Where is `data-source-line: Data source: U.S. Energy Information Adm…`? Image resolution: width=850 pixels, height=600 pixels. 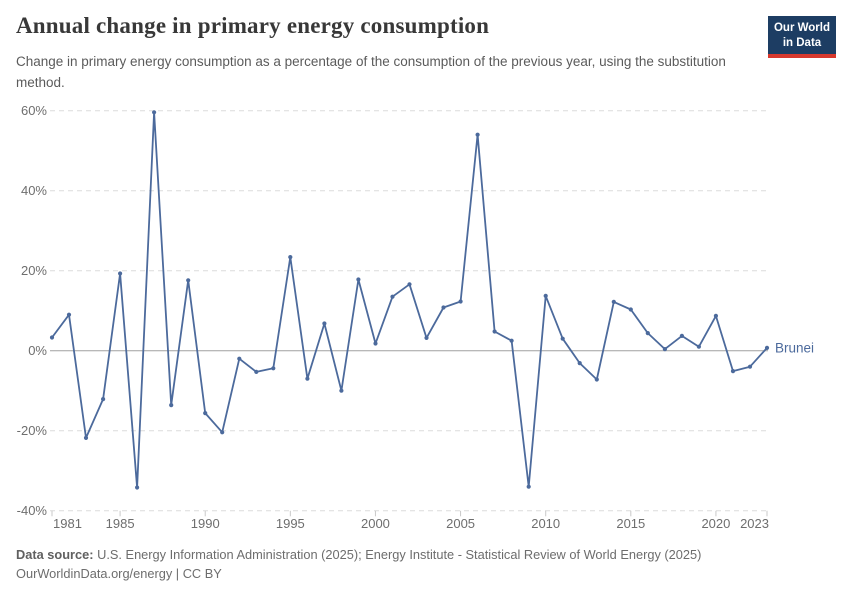
data-source-line: Data source: U.S. Energy Information Adm… is located at coordinates (426, 554).